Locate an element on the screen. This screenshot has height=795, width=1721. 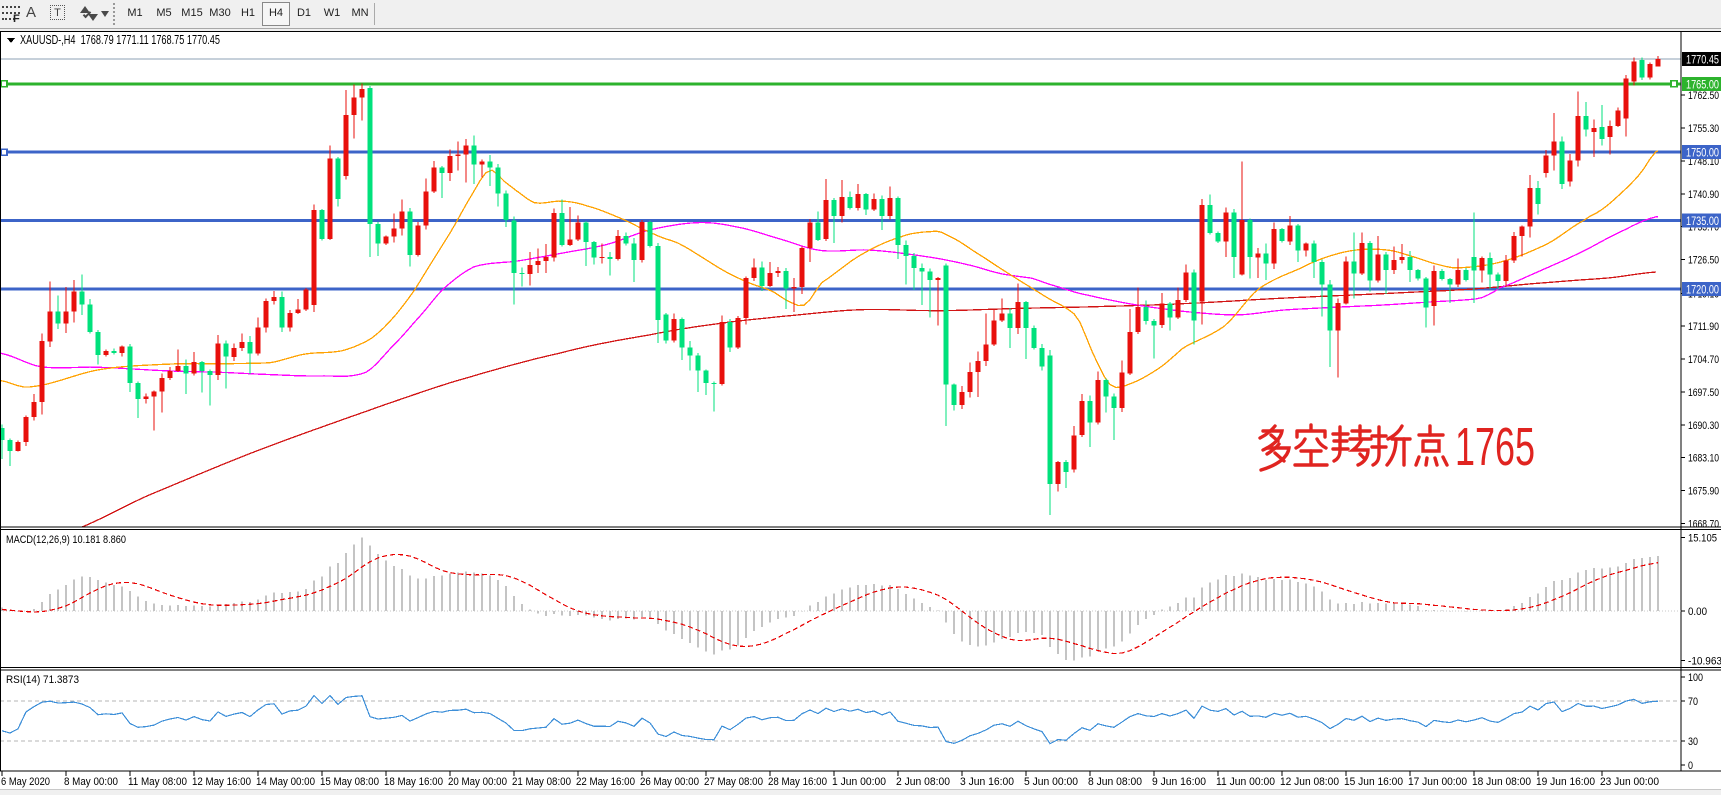
svg-text: 1683.10 is located at coordinates (1703, 459).